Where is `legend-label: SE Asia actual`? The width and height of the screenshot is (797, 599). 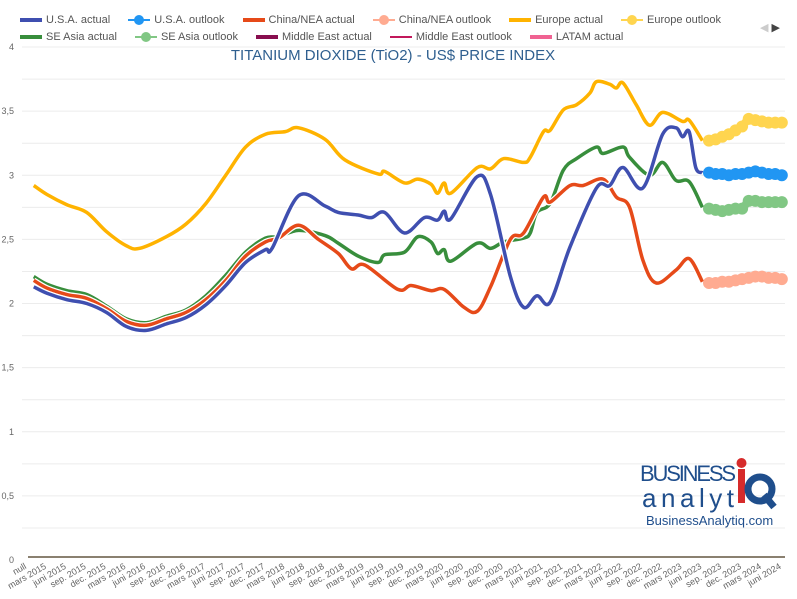 legend-label: SE Asia actual is located at coordinates (81, 36).